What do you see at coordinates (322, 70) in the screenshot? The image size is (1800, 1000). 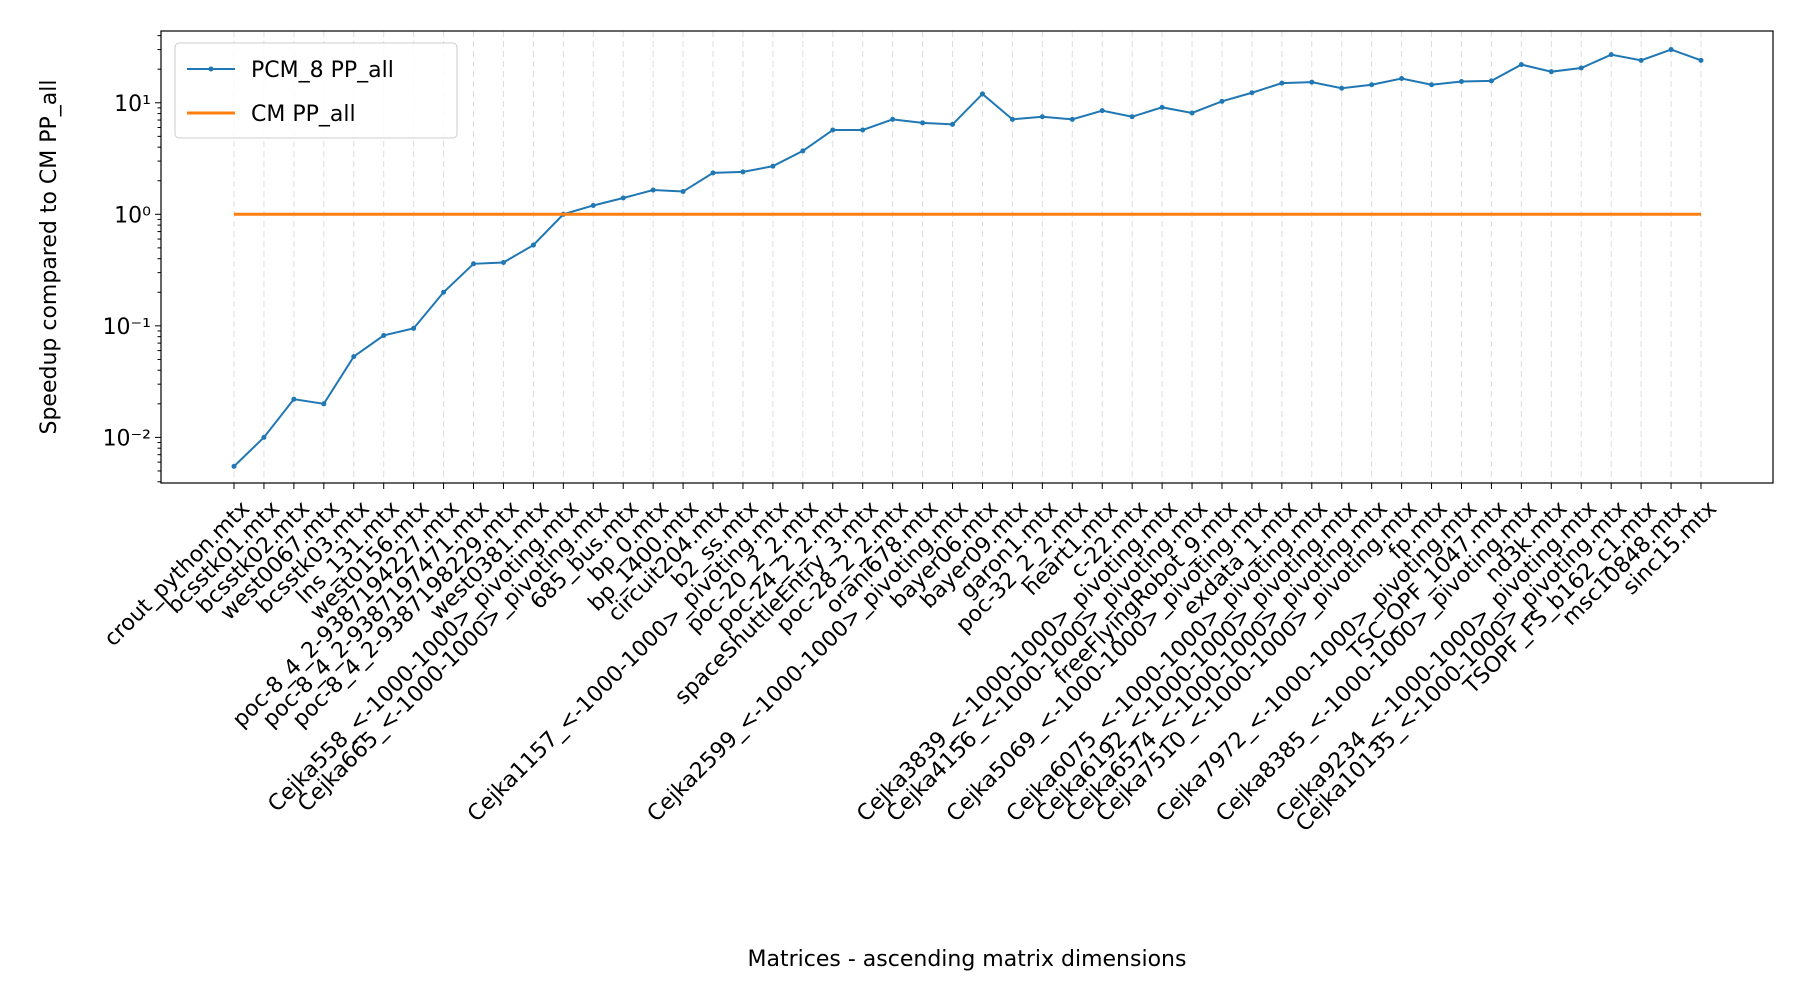 I see `legend-label: PCM_8 PP_all` at bounding box center [322, 70].